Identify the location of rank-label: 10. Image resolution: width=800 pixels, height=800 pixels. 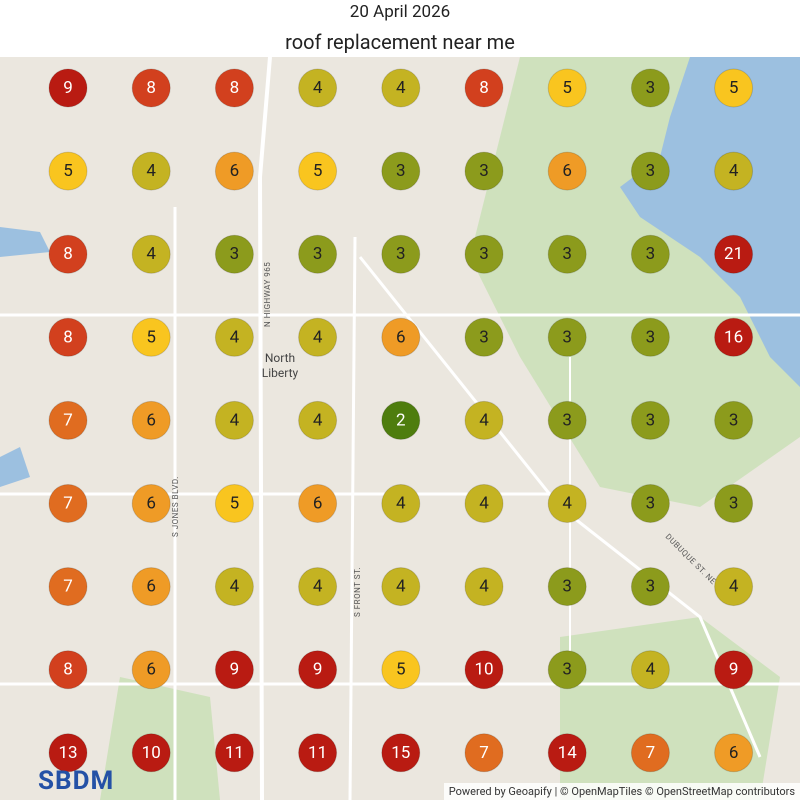
(483, 670).